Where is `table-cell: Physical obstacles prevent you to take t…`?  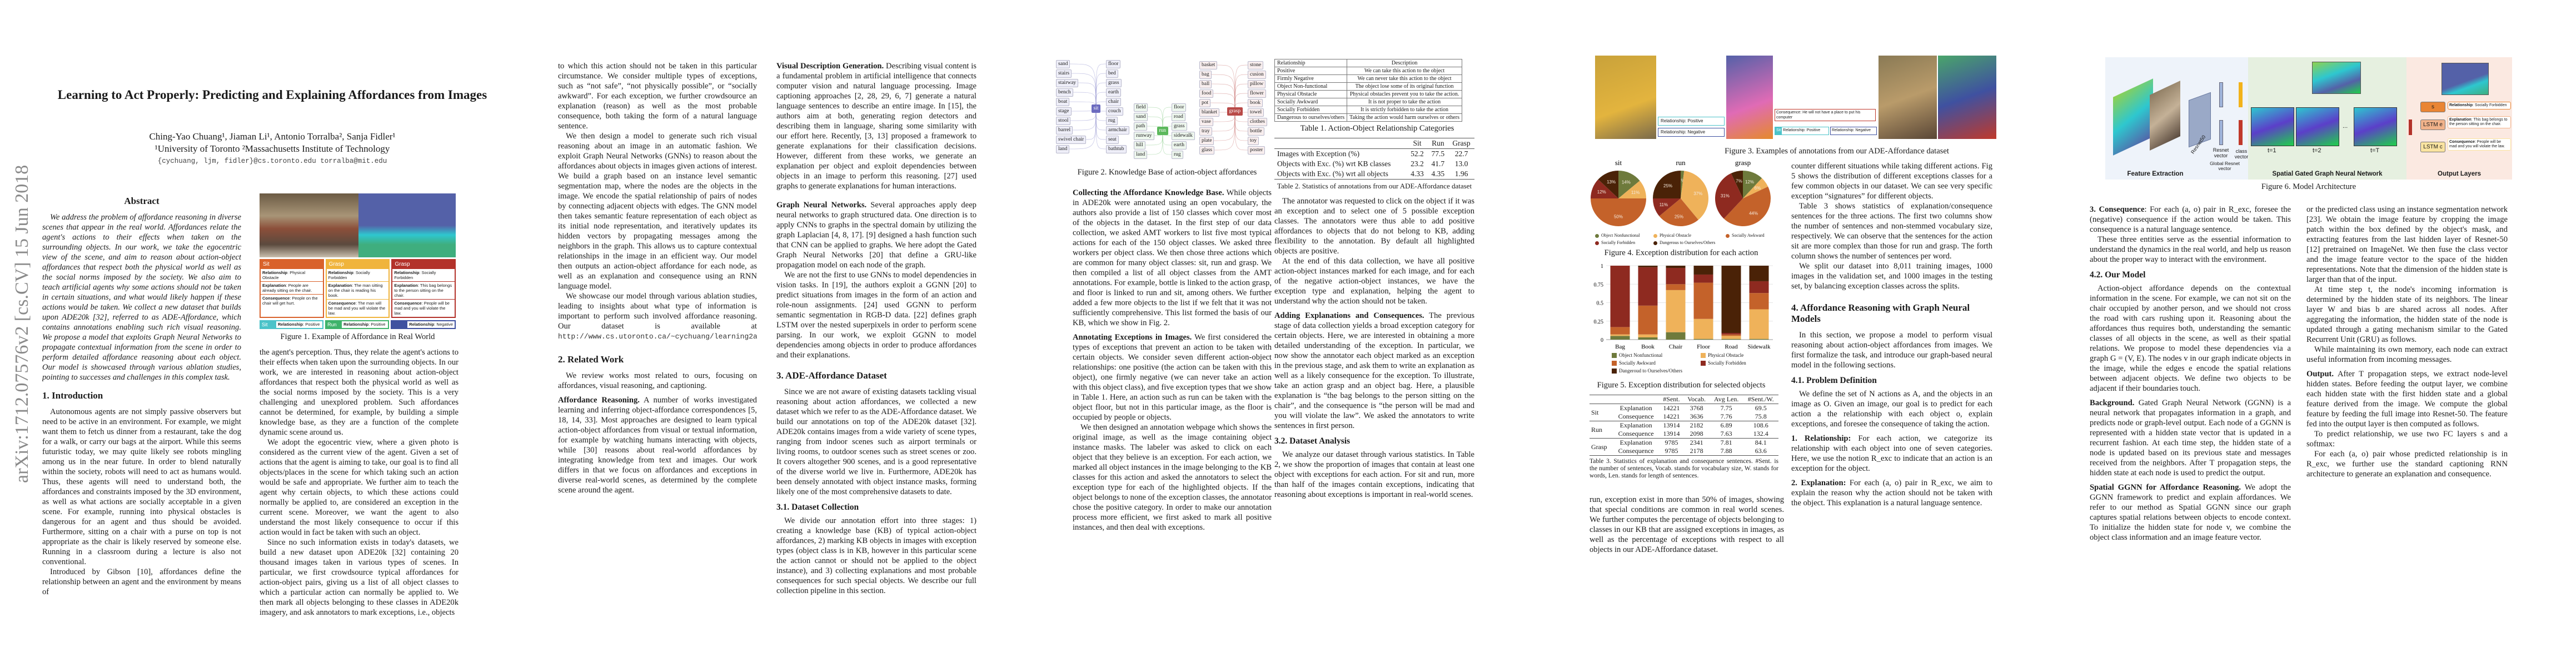 table-cell: Physical obstacles prevent you to take t… is located at coordinates (1404, 94).